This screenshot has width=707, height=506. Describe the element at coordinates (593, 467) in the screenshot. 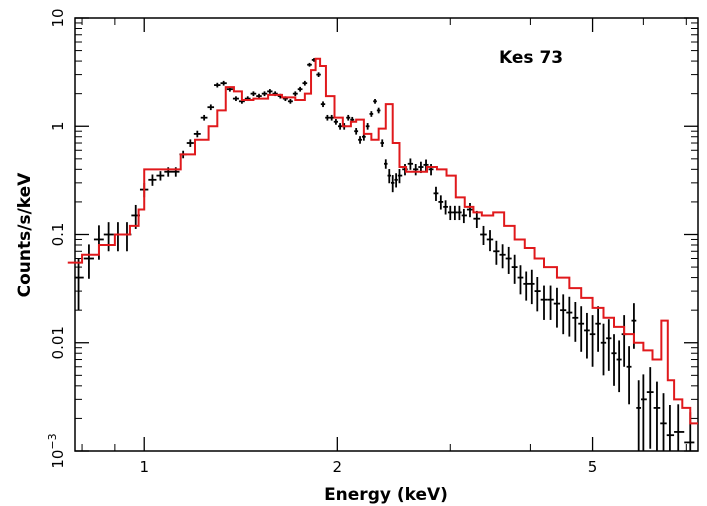

I see `x-tick-label: 5` at that location.